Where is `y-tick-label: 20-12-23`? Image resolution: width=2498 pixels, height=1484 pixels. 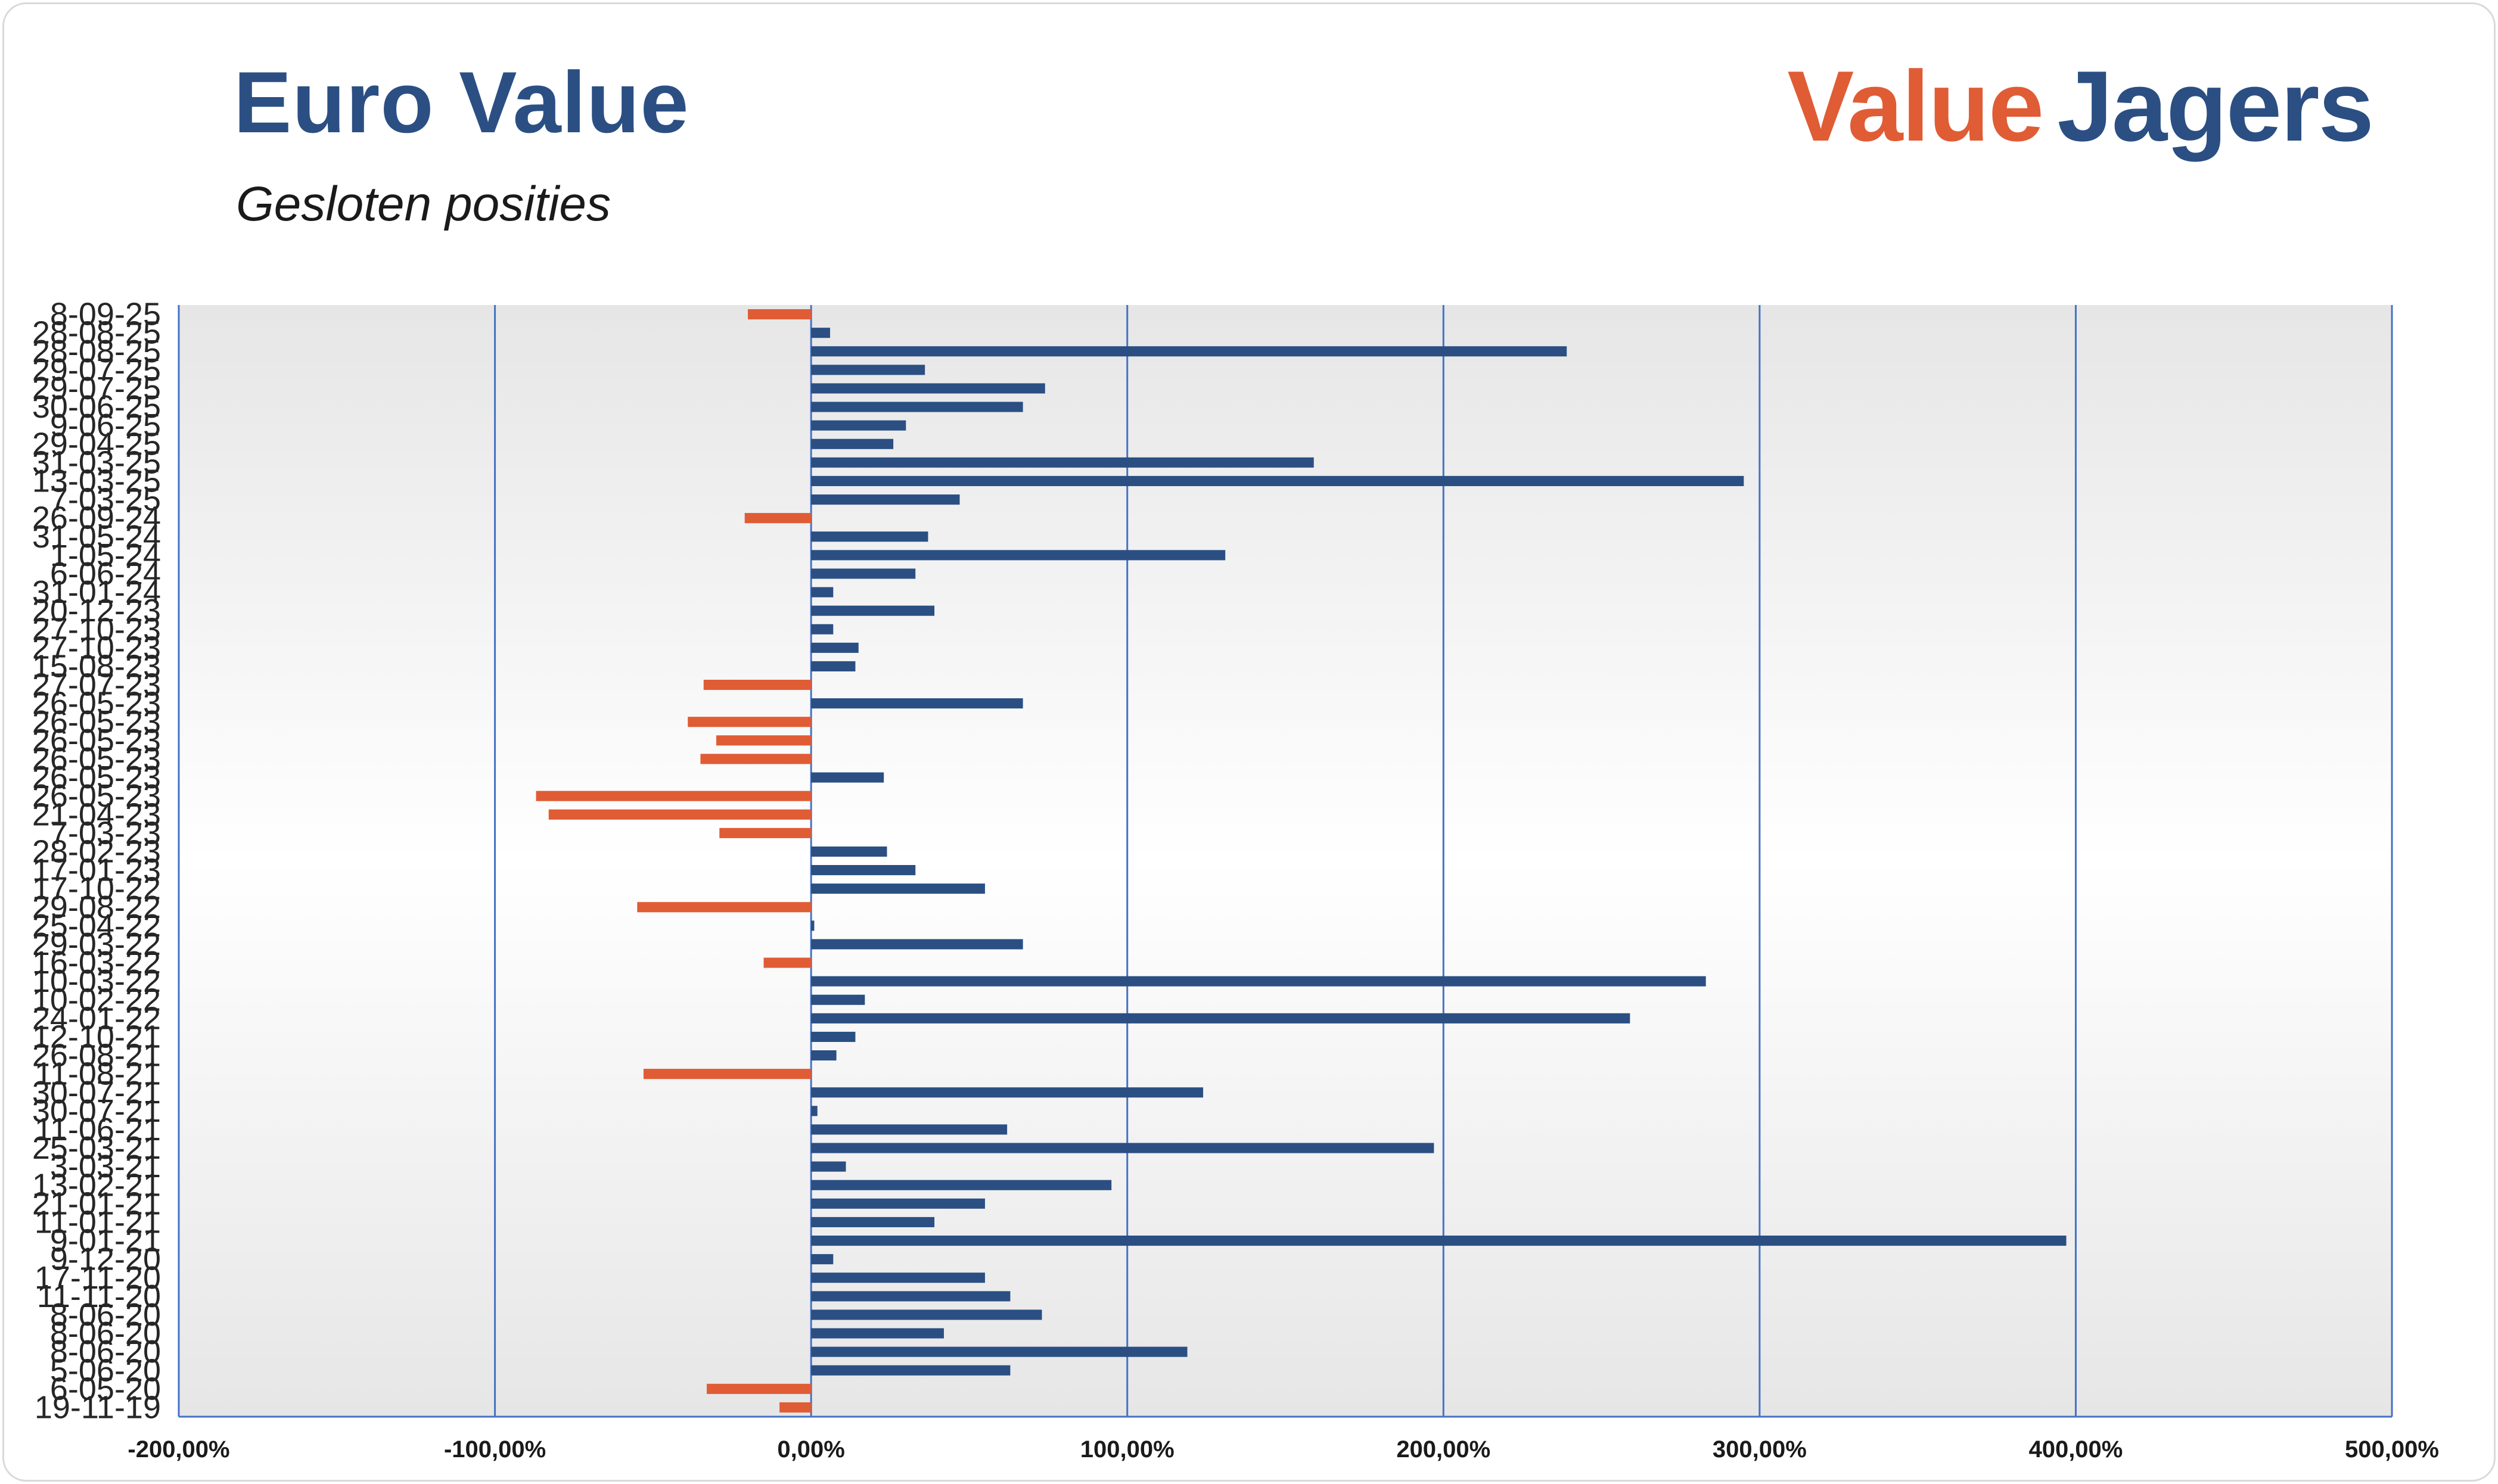
y-tick-label: 20-12-23 is located at coordinates (96, 611).